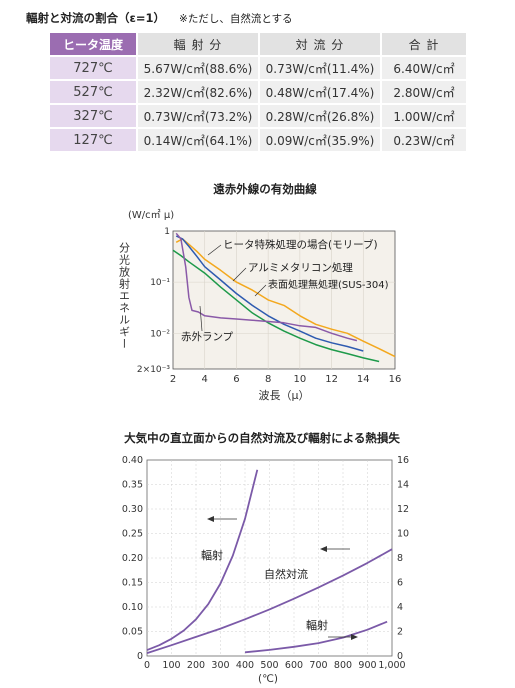 This screenshot has width=515, height=688. Describe the element at coordinates (140, 656) in the screenshot. I see `chart2-ytick-left-label: 0` at that location.